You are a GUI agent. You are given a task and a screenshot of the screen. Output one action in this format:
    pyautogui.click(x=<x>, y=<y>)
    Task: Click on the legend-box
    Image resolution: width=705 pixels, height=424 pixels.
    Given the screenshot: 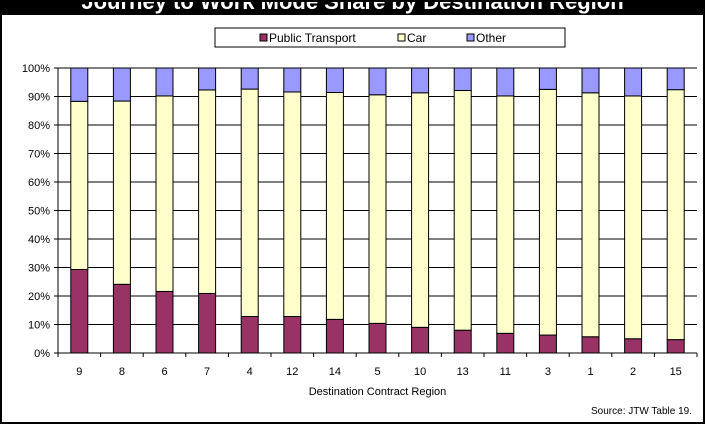 What is the action you would take?
    pyautogui.click(x=390, y=37)
    